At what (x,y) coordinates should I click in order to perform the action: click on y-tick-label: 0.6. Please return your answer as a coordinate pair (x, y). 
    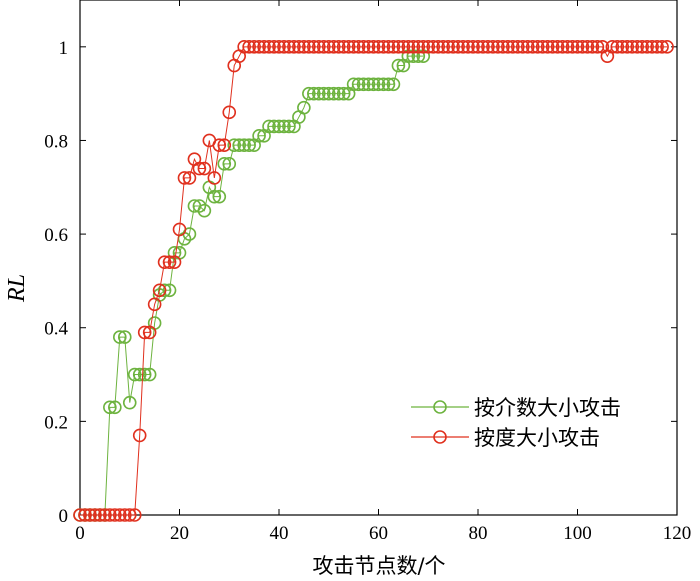
    Looking at the image, I should click on (56, 235).